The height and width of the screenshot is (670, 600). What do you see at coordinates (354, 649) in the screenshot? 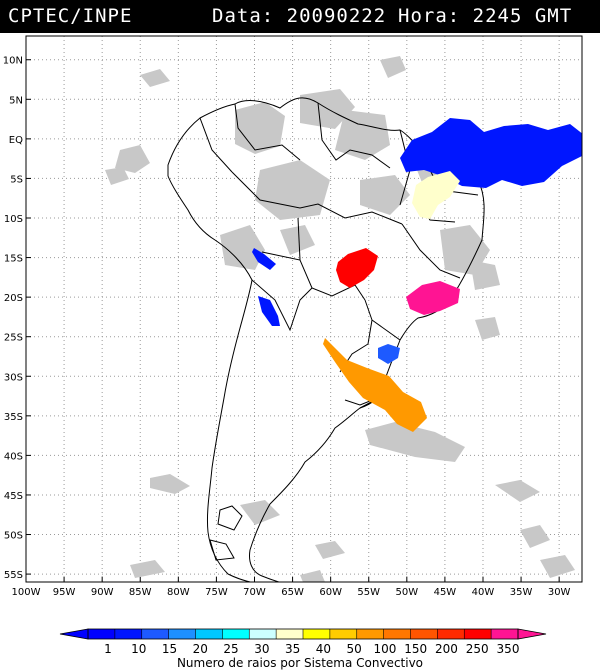
I see `legend-label: 50` at bounding box center [354, 649].